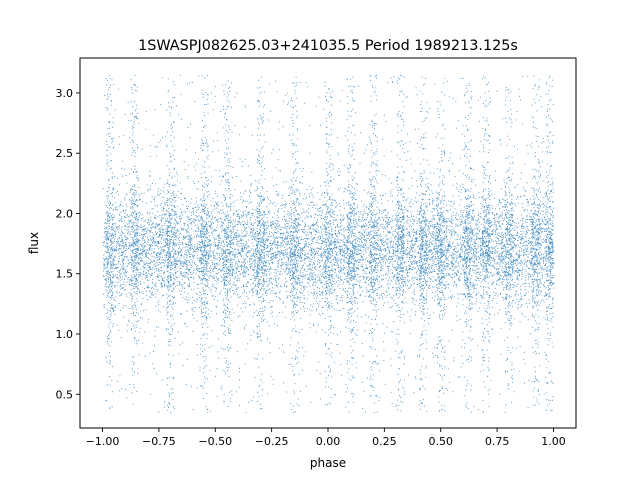  I want to click on x-tick-label: −0.25, so click(272, 441).